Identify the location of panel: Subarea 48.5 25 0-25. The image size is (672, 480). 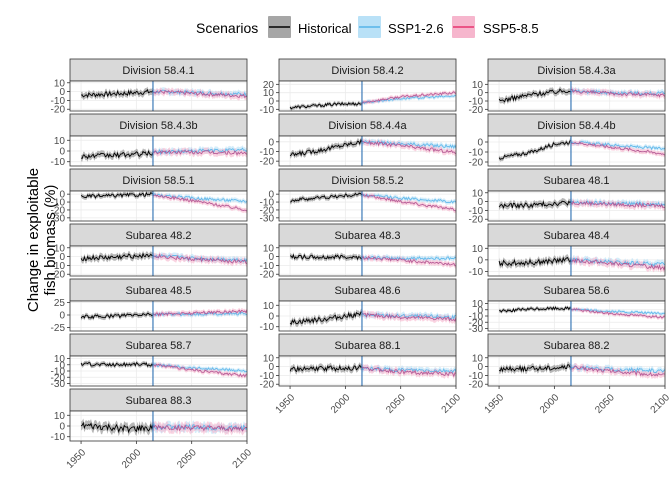
(149, 306).